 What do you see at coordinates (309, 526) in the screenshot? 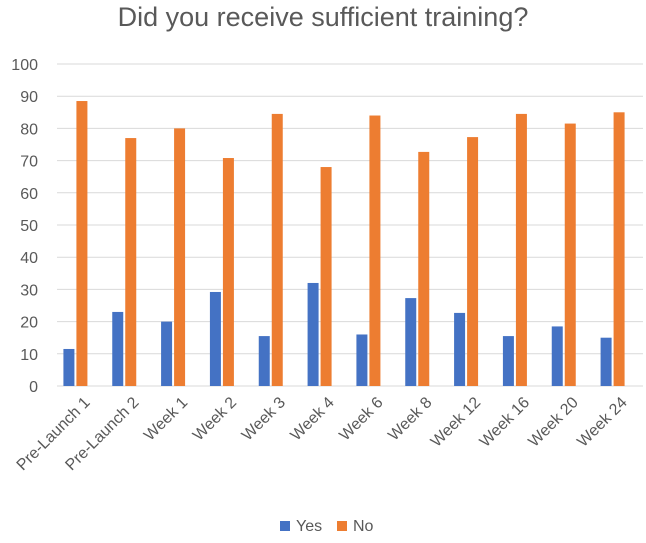
I see `legend-label-yes: Yes` at bounding box center [309, 526].